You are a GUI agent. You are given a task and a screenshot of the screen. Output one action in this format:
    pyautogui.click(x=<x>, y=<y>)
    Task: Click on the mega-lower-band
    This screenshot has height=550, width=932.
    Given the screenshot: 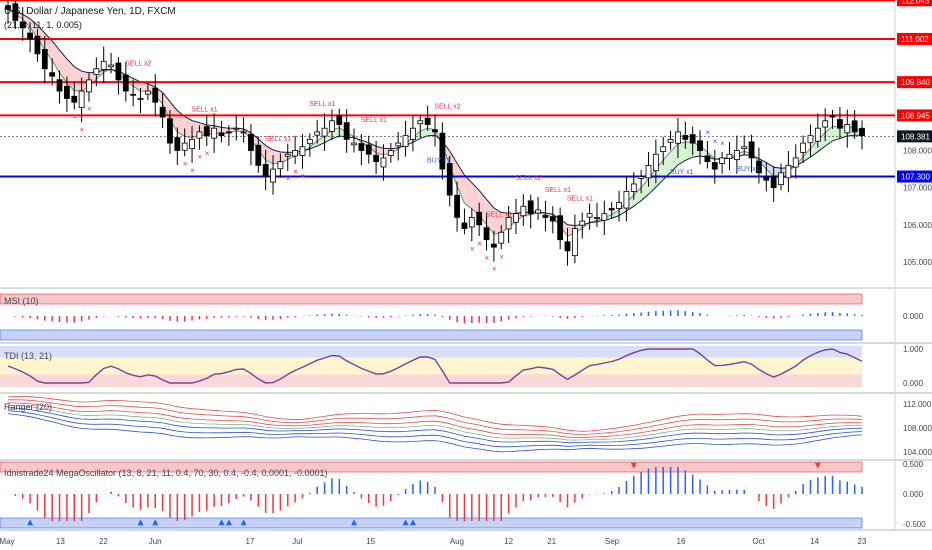 What is the action you would take?
    pyautogui.click(x=431, y=523)
    